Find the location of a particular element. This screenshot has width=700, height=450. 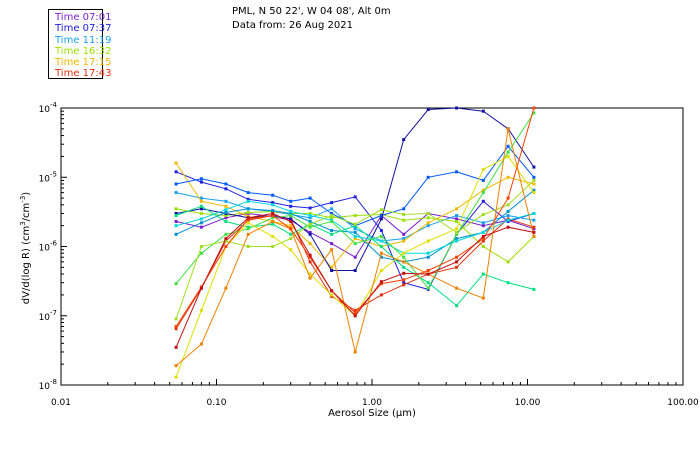

x-tick-label: 0.01 is located at coordinates (61, 403).